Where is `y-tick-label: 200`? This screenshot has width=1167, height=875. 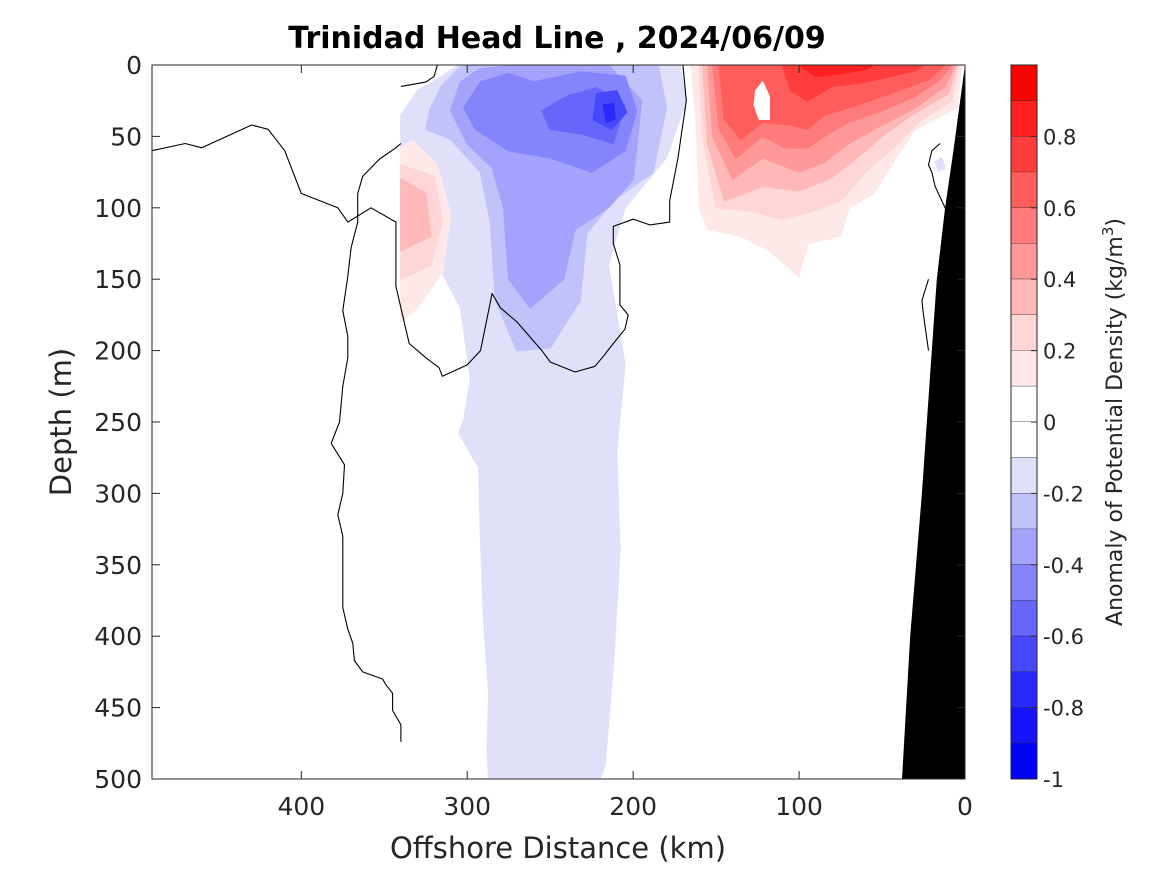
y-tick-label: 200 is located at coordinates (118, 351).